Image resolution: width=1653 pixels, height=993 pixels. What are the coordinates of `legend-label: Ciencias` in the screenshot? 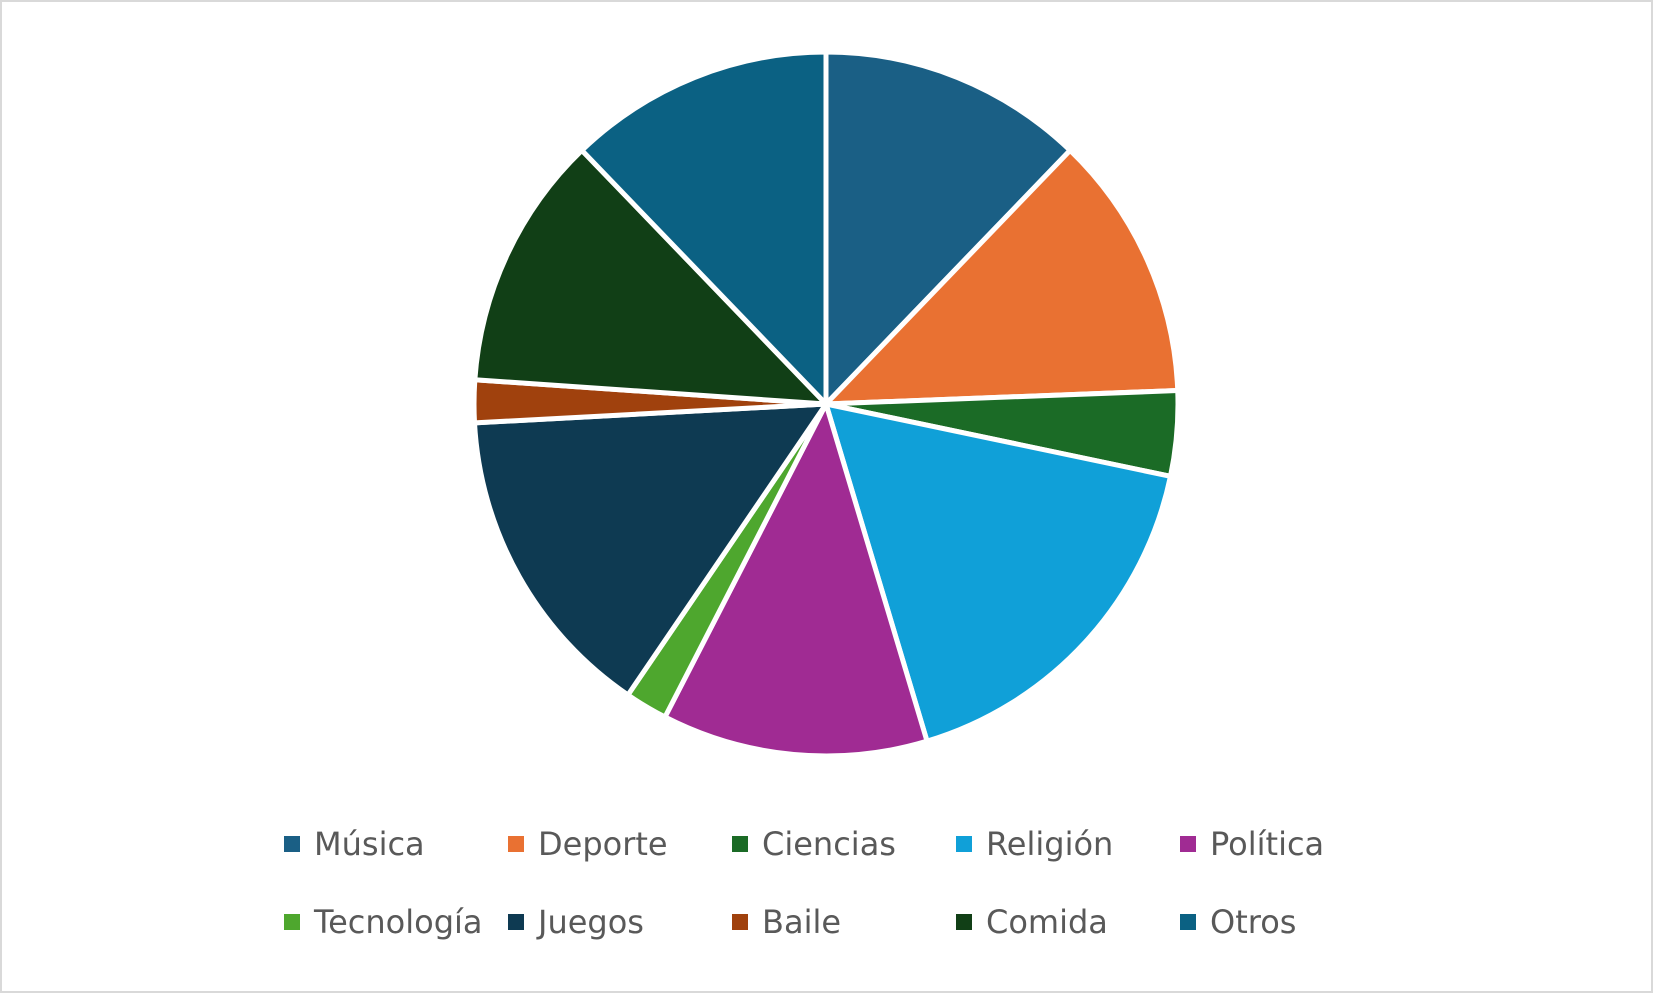 It's located at (829, 844).